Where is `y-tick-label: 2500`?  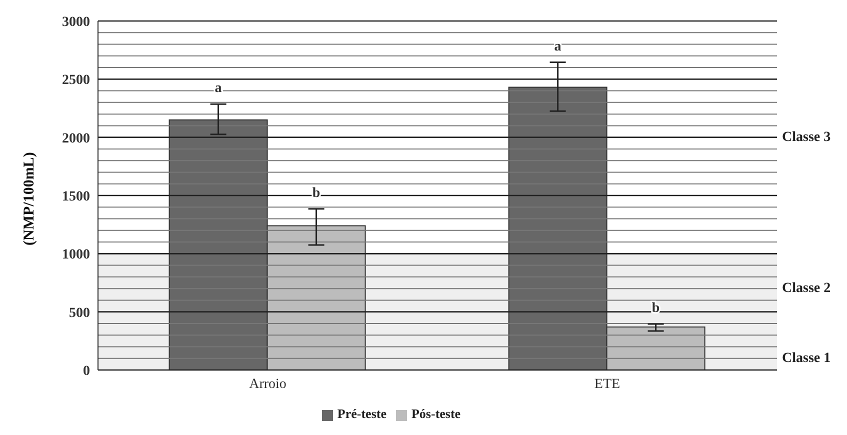
y-tick-label: 2500 is located at coordinates (76, 80).